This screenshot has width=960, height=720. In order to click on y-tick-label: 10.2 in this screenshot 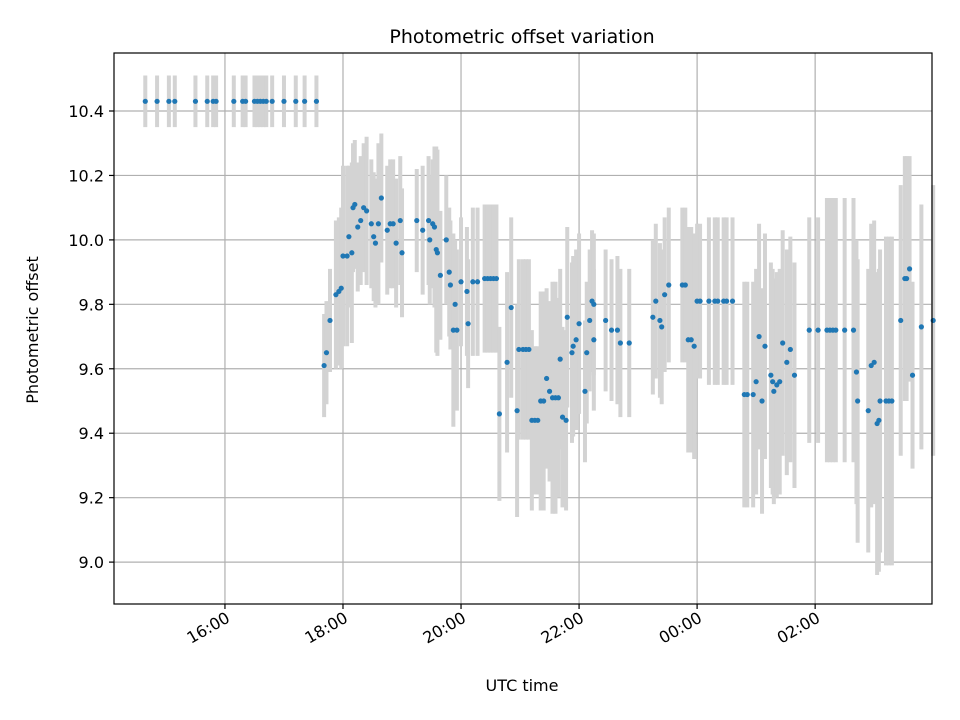, I will do `click(86, 175)`.